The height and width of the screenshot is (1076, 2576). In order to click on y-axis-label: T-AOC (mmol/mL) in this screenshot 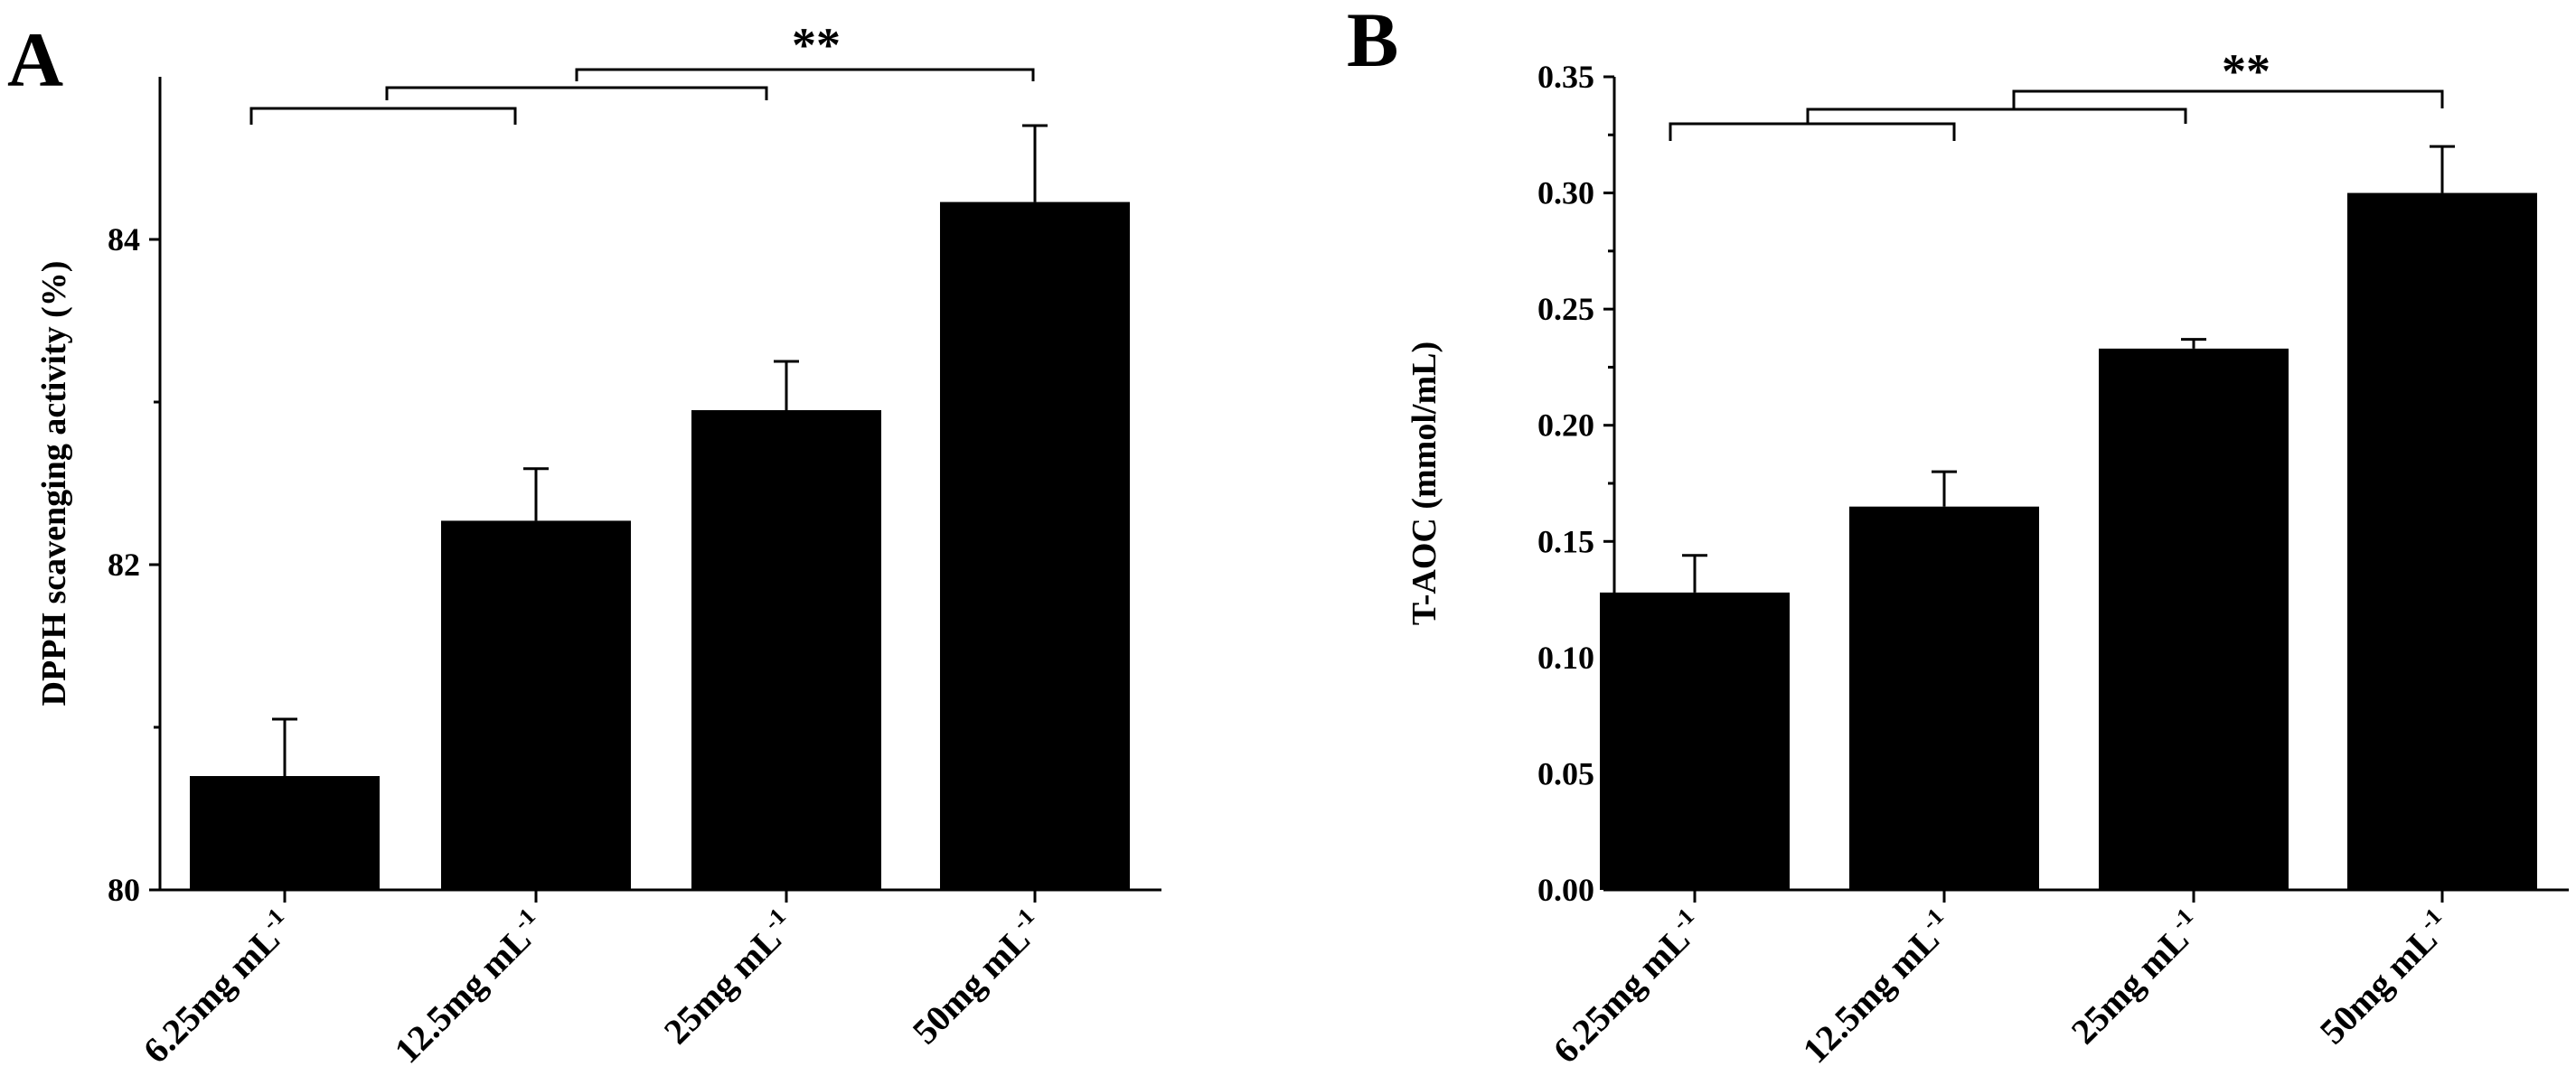, I will do `click(1424, 484)`.